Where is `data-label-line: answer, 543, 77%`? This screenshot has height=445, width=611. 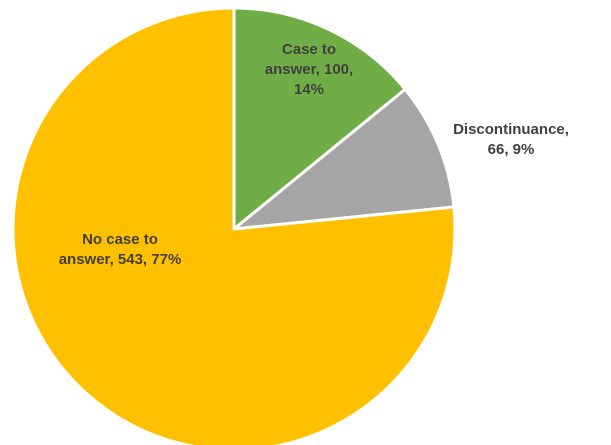 data-label-line: answer, 543, 77% is located at coordinates (120, 259).